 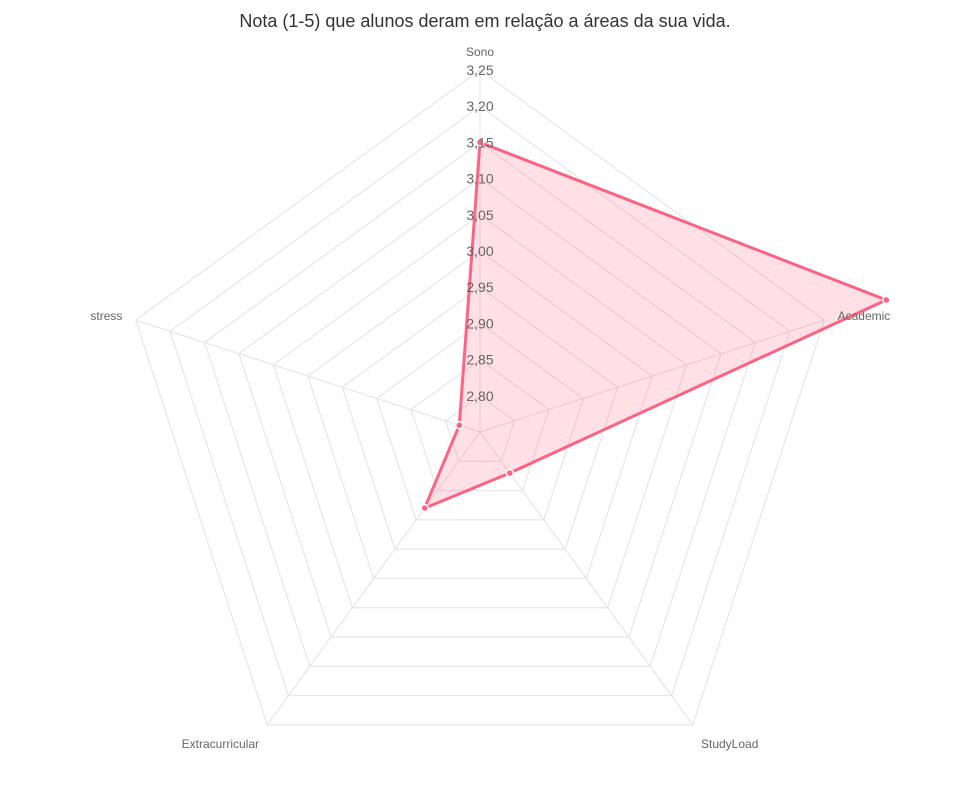 I want to click on tick-label: 2,95, so click(x=479, y=287).